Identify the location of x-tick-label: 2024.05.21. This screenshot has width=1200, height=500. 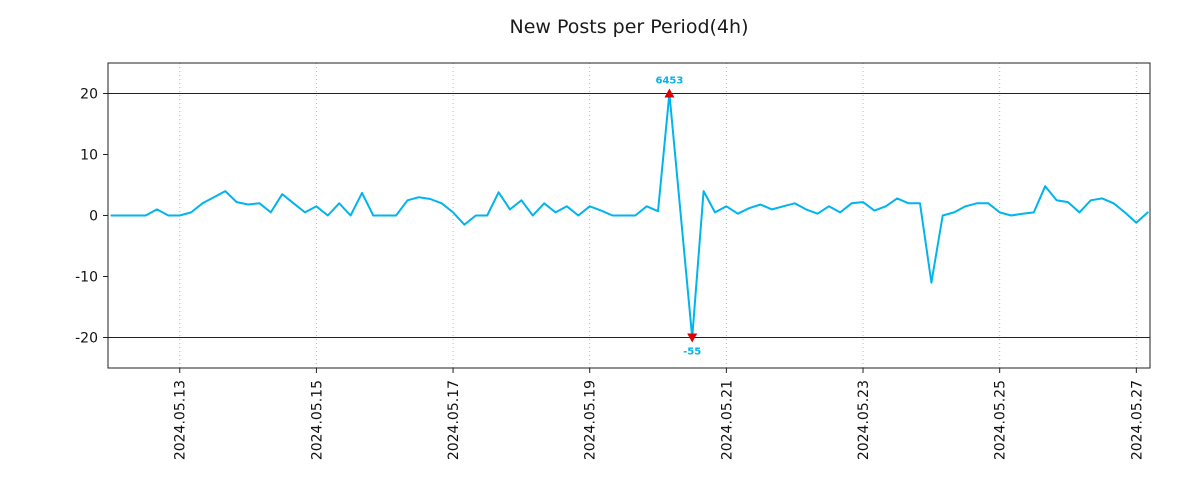
(727, 420).